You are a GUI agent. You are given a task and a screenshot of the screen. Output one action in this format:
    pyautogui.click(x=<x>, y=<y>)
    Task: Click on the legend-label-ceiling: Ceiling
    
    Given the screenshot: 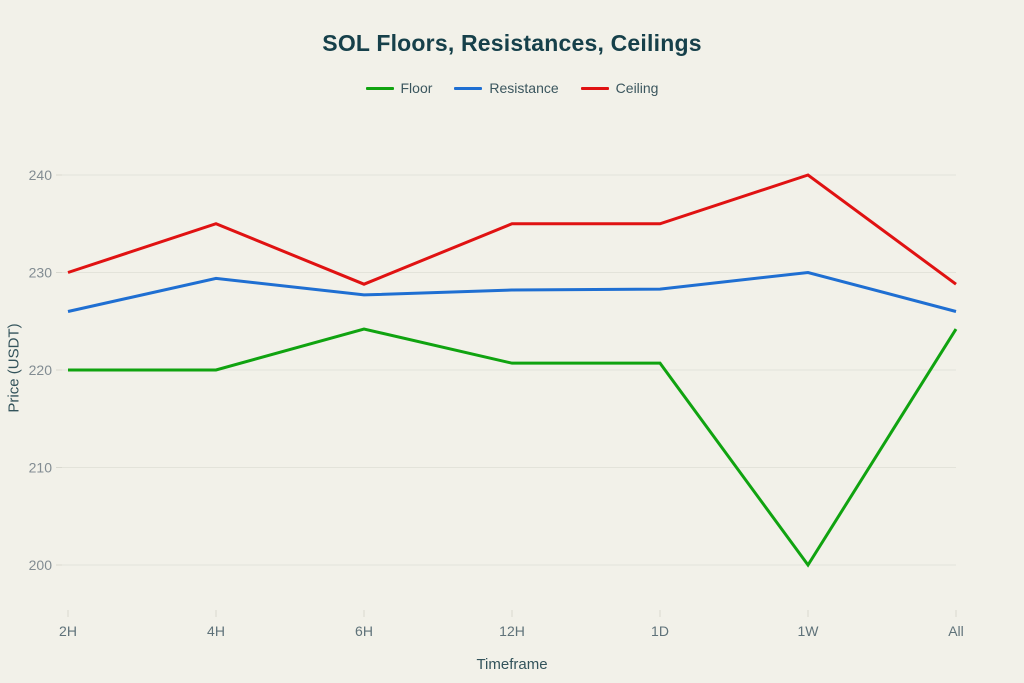 What is the action you would take?
    pyautogui.click(x=637, y=88)
    